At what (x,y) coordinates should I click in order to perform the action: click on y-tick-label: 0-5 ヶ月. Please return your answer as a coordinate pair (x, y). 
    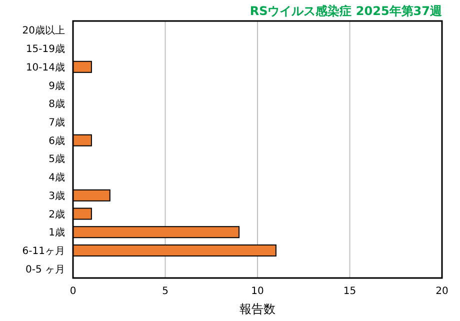
    Looking at the image, I should click on (45, 270).